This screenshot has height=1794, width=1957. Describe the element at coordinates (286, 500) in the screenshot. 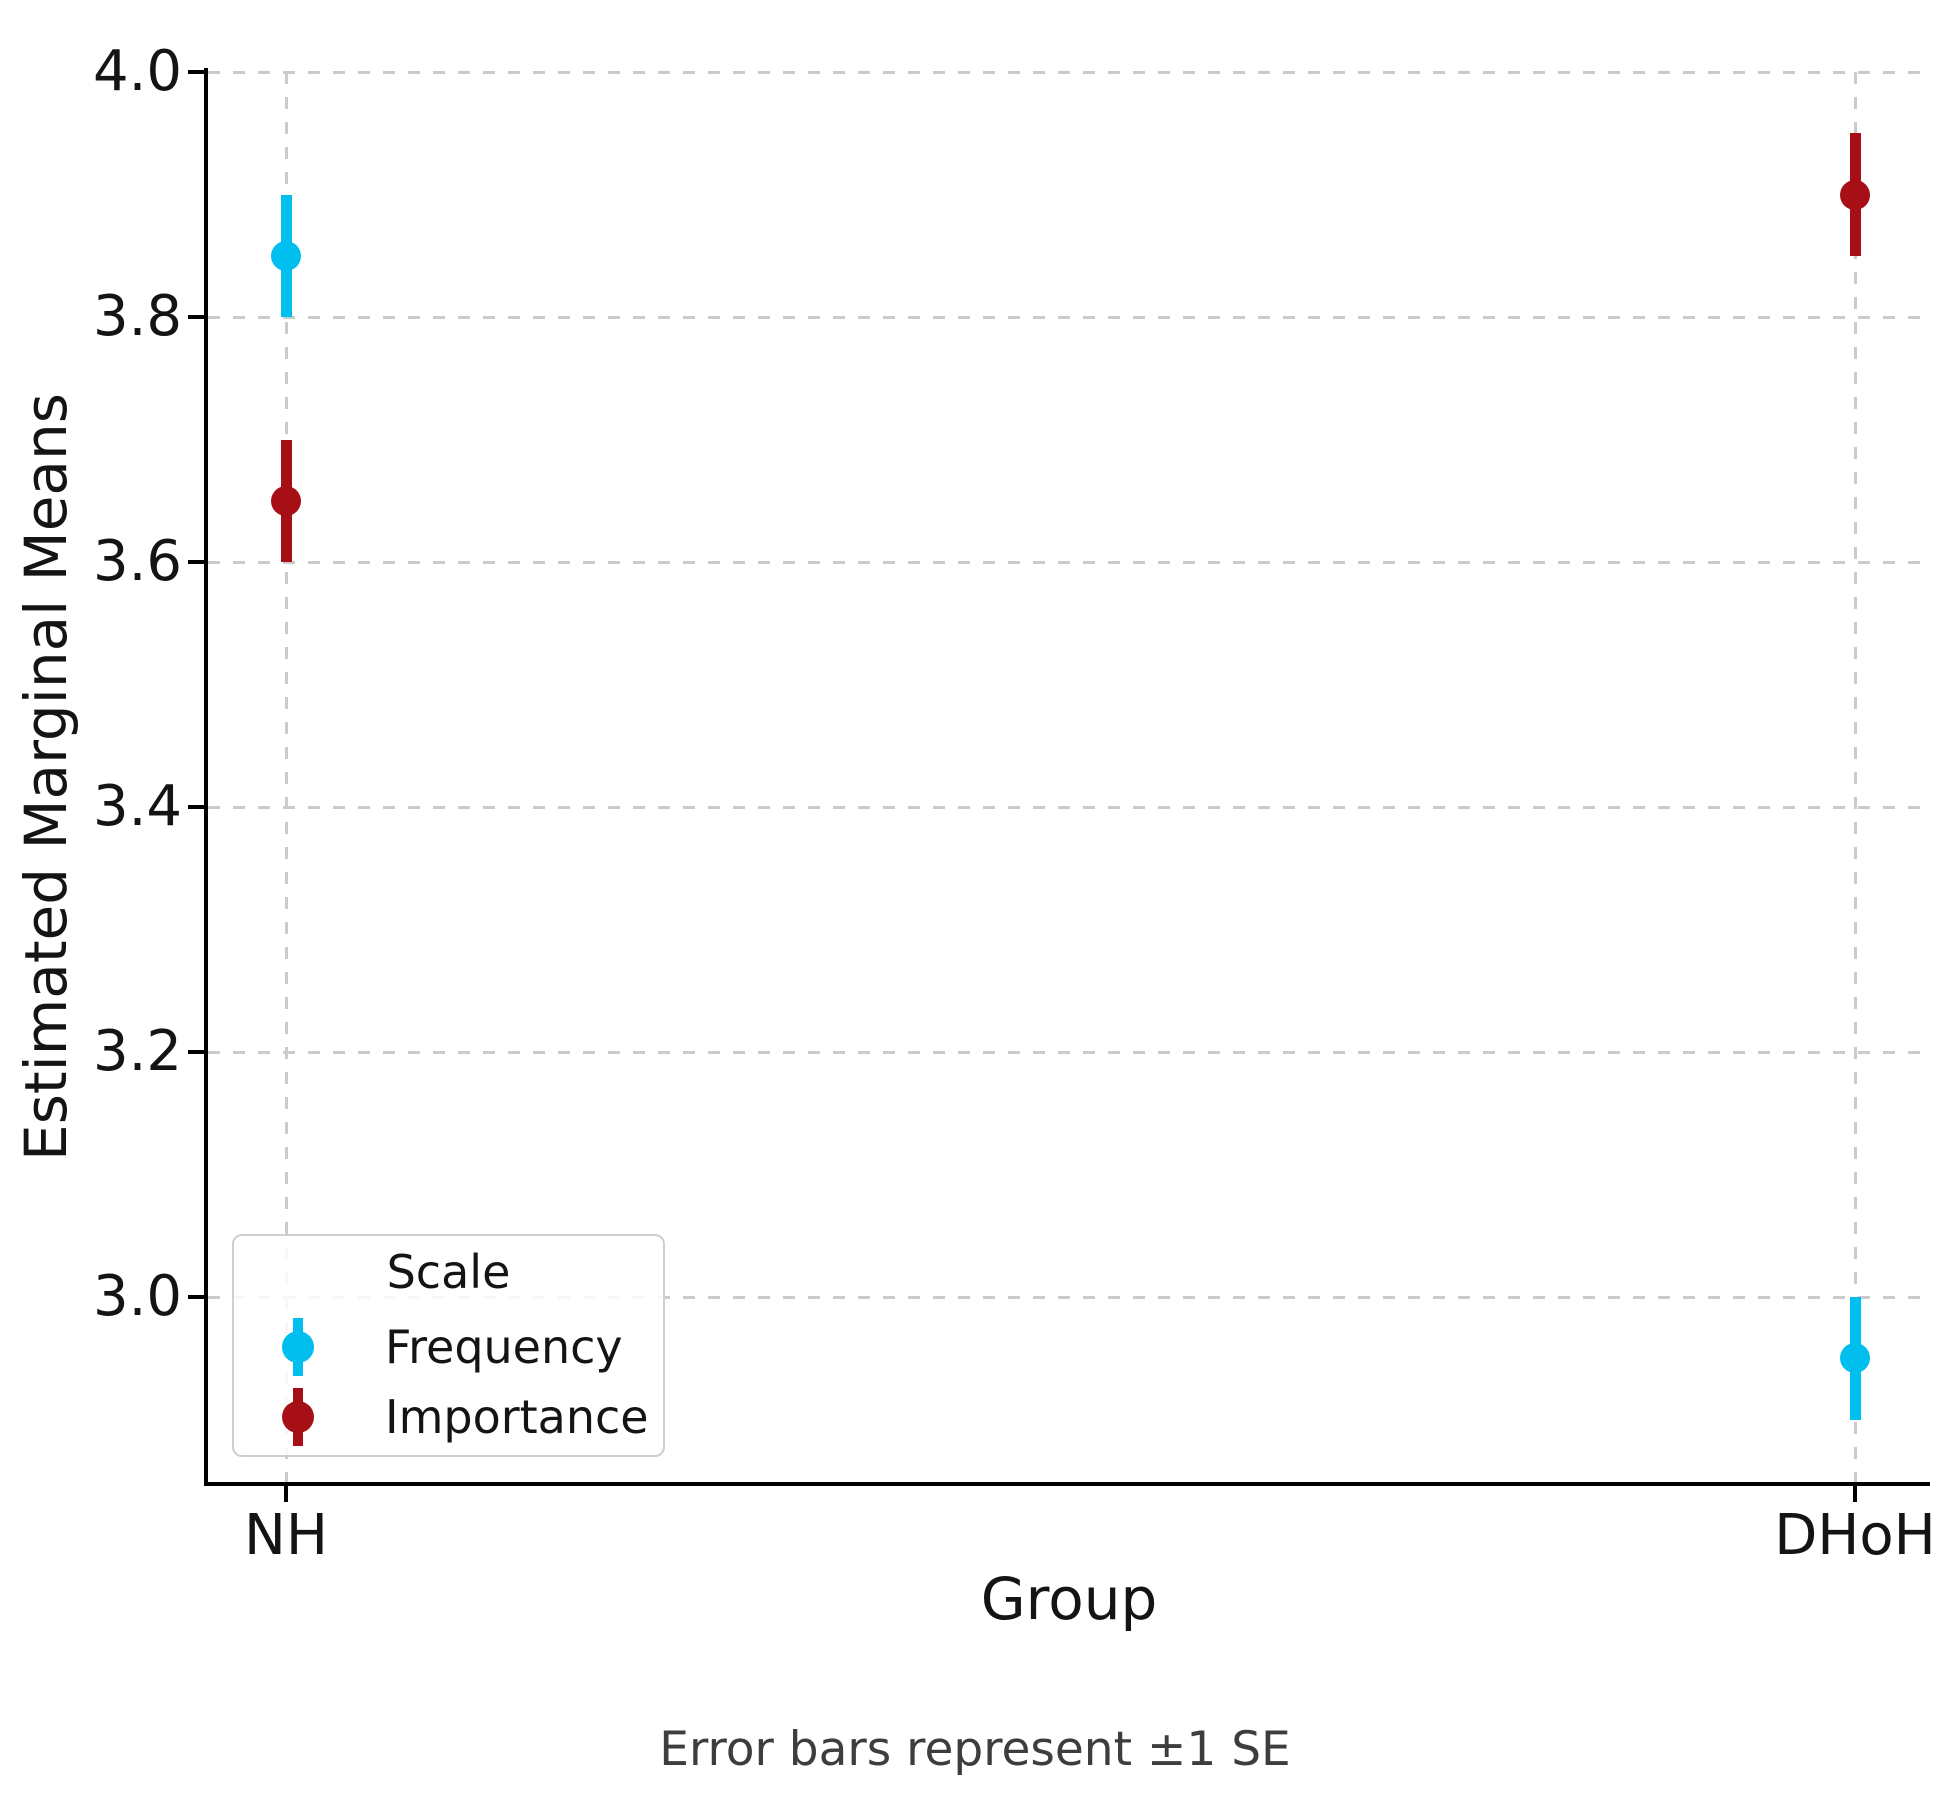

I see `point-importance-NH` at that location.